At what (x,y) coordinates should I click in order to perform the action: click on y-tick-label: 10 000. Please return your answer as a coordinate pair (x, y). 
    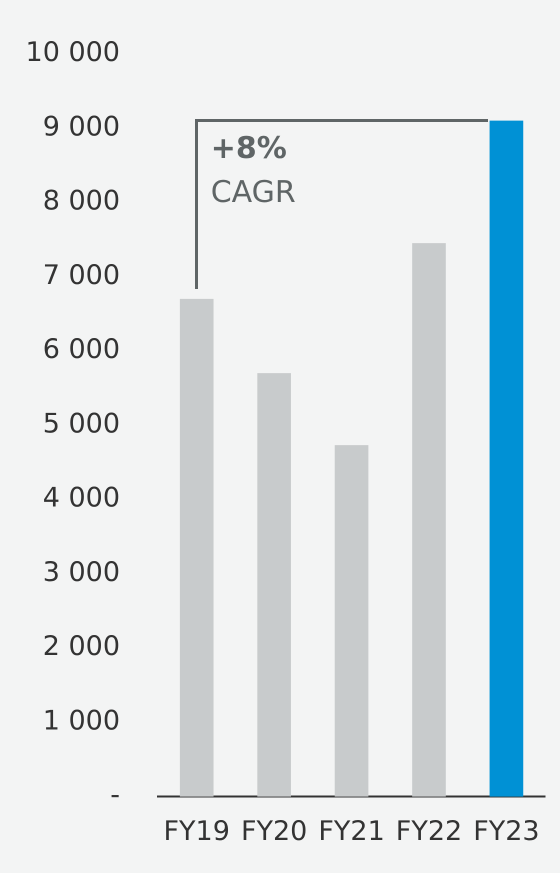
    Looking at the image, I should click on (73, 52).